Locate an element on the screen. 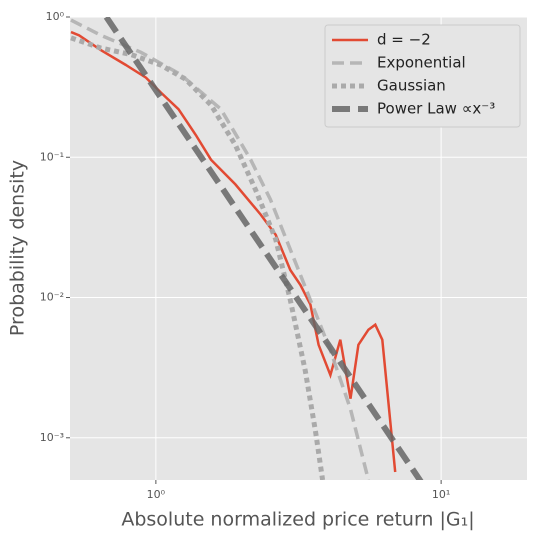  legend-label: Gaussian is located at coordinates (411, 86).